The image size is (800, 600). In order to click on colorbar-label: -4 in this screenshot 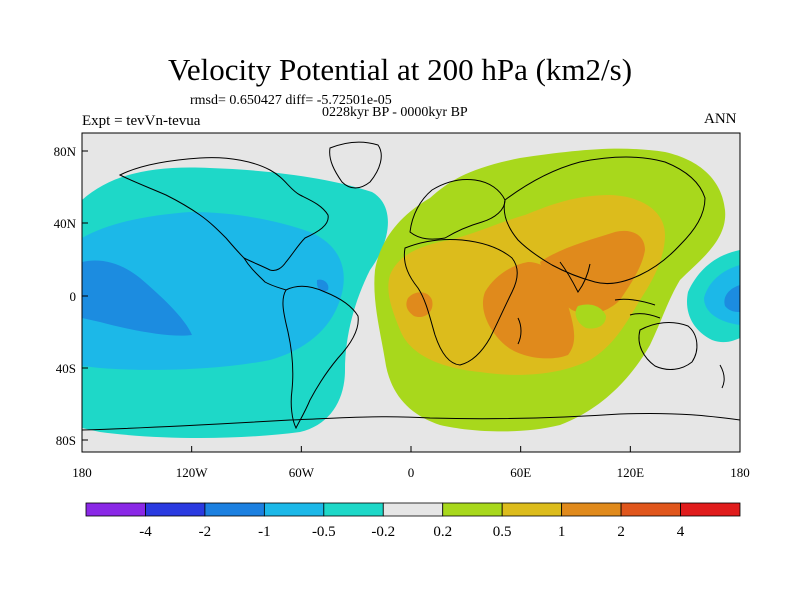, I will do `click(145, 532)`.